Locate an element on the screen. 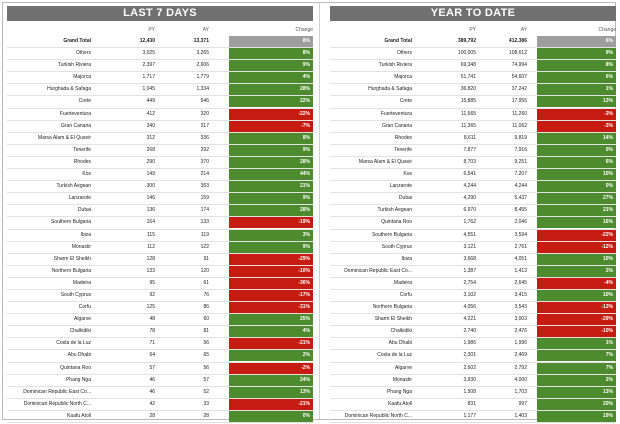  table-row: Gran Canaria 11,365 11,062 -3% is located at coordinates (473, 126).